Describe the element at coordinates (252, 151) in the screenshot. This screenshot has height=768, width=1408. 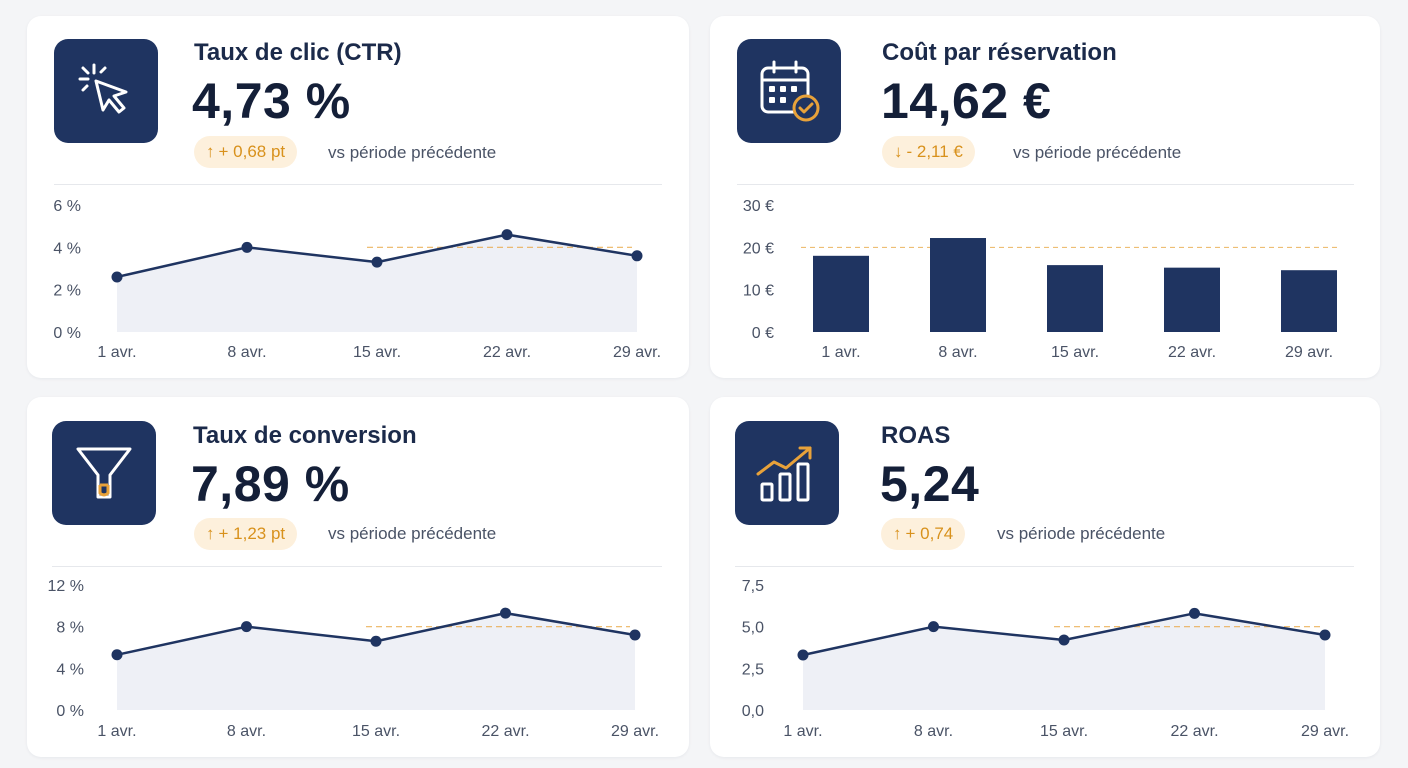
I see `delta-value: + 0,68 pt` at that location.